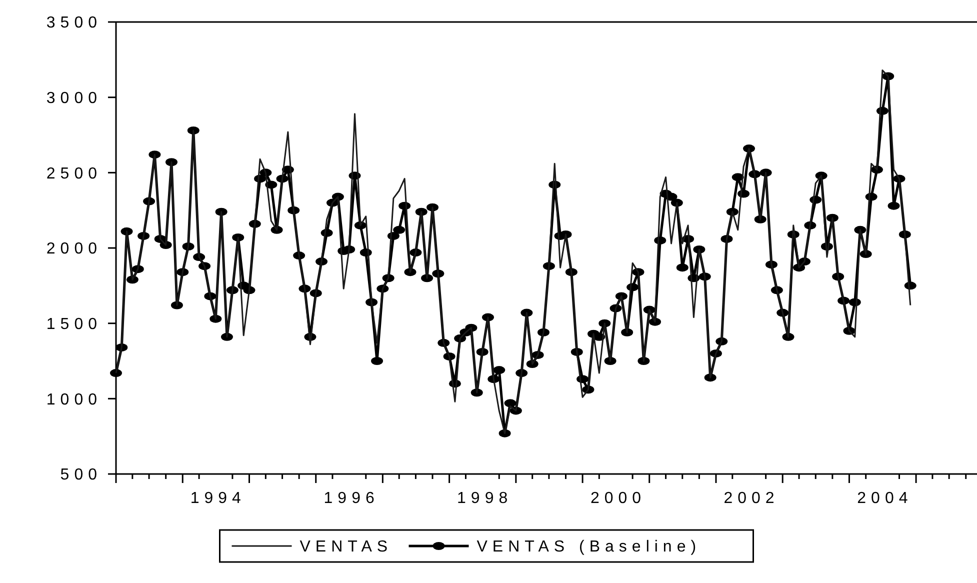 This screenshot has width=977, height=583. Describe the element at coordinates (81, 475) in the screenshot. I see `y-tick-label: 500` at that location.